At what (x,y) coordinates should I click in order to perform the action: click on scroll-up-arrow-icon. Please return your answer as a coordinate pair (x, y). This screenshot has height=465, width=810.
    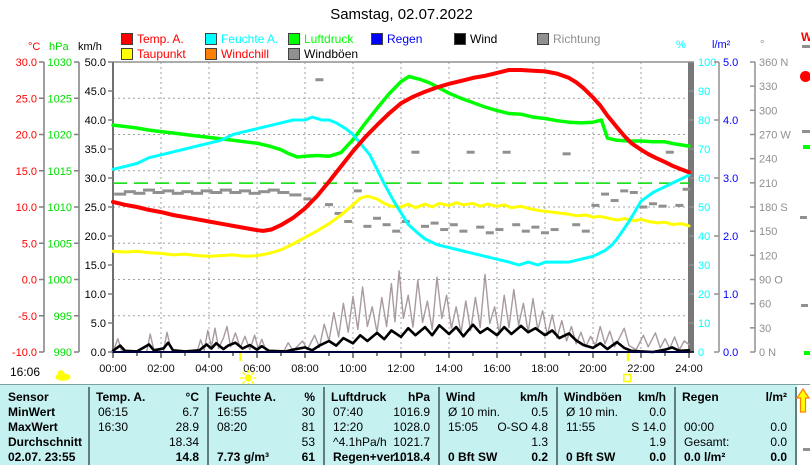
    Looking at the image, I should click on (803, 401).